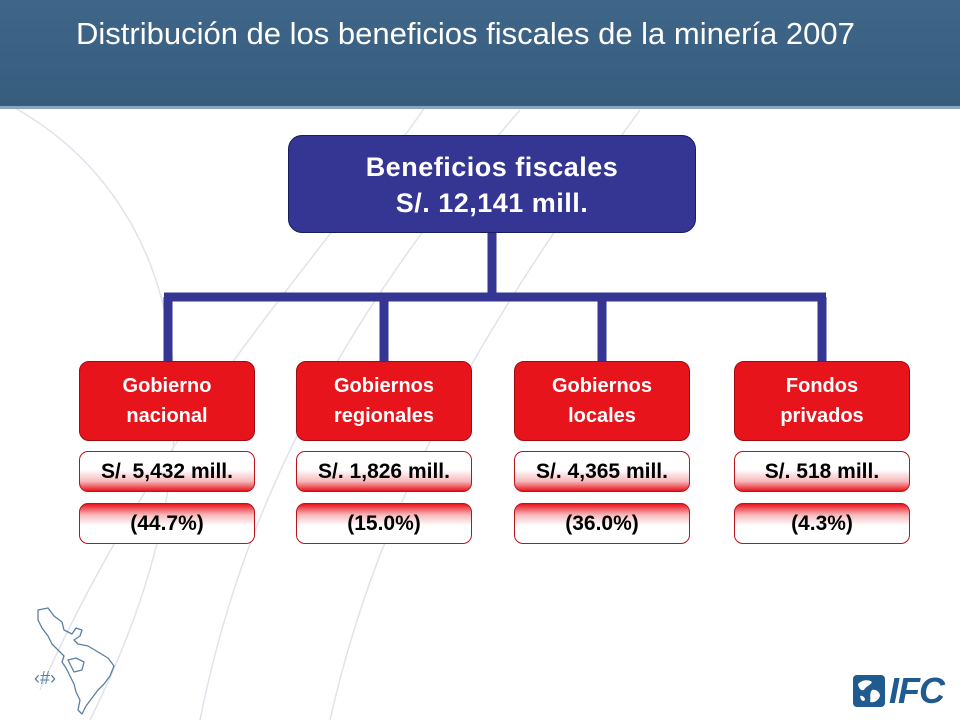 The image size is (960, 720). What do you see at coordinates (492, 184) in the screenshot?
I see `root-node-beneficios-fiscales: Beneficios fiscales S/. 12,141 mill.` at bounding box center [492, 184].